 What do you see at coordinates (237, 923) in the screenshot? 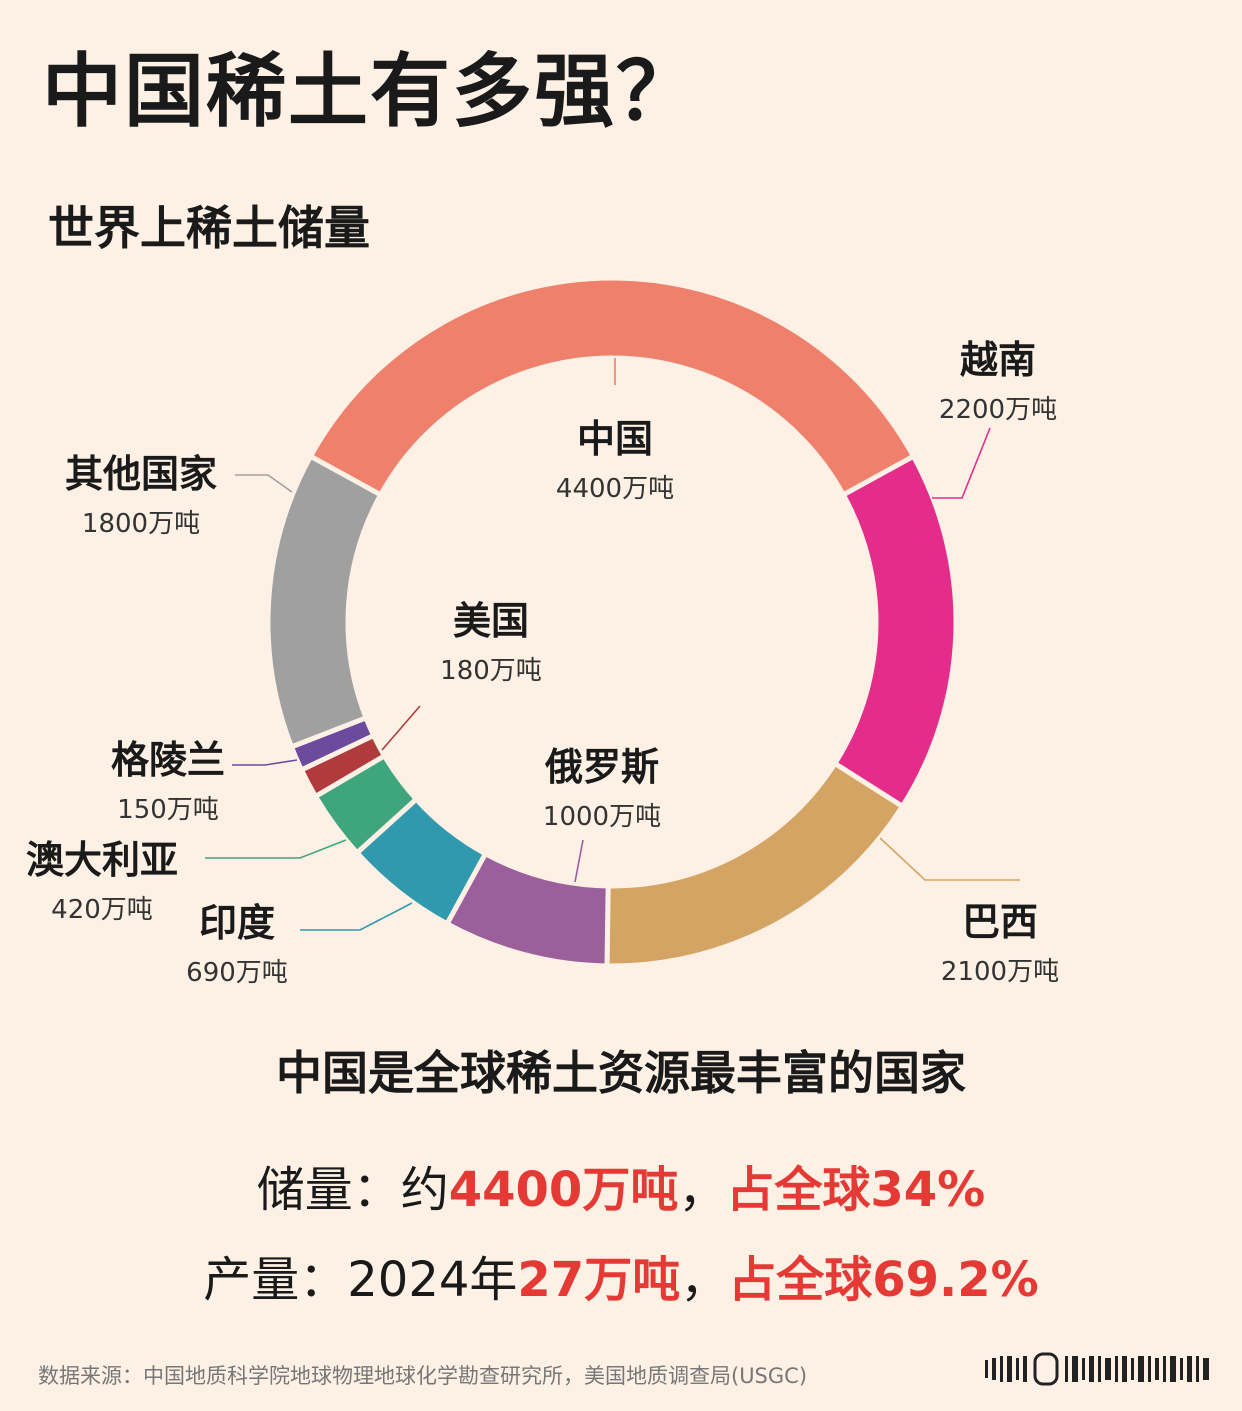
I see `slice-label-4: 印度` at bounding box center [237, 923].